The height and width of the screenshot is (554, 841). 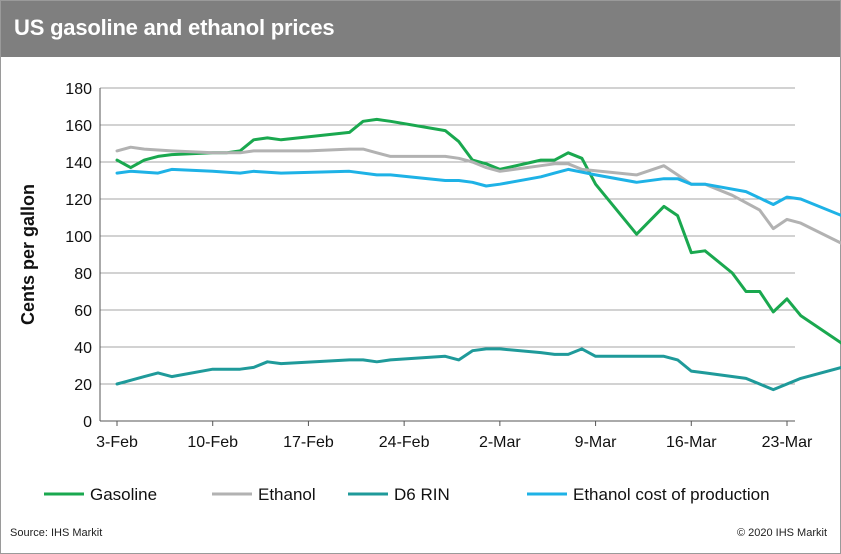 I want to click on legend-label: Ethanol, so click(x=287, y=494).